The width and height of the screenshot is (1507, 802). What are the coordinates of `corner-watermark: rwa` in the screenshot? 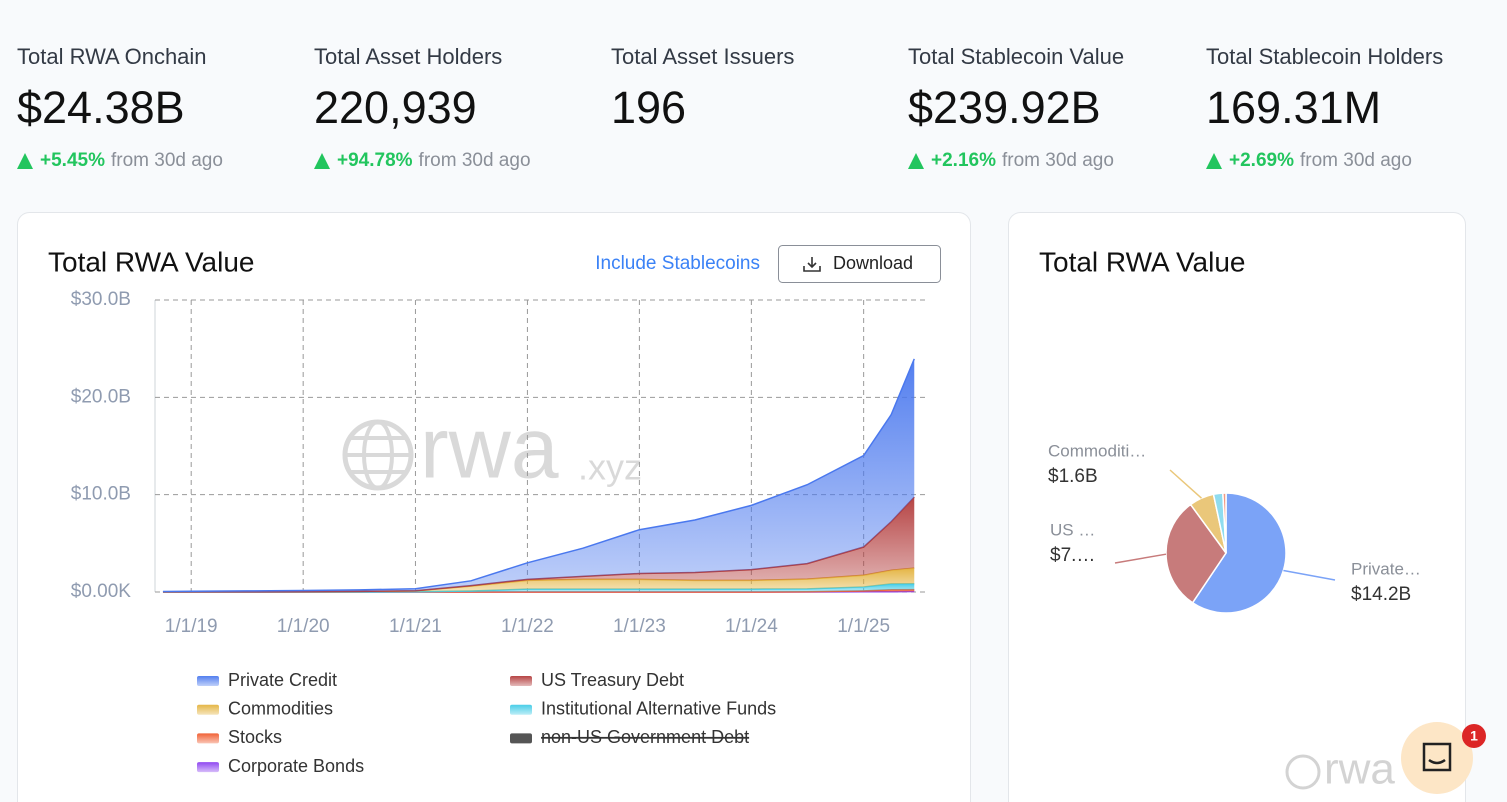 It's located at (1340, 769).